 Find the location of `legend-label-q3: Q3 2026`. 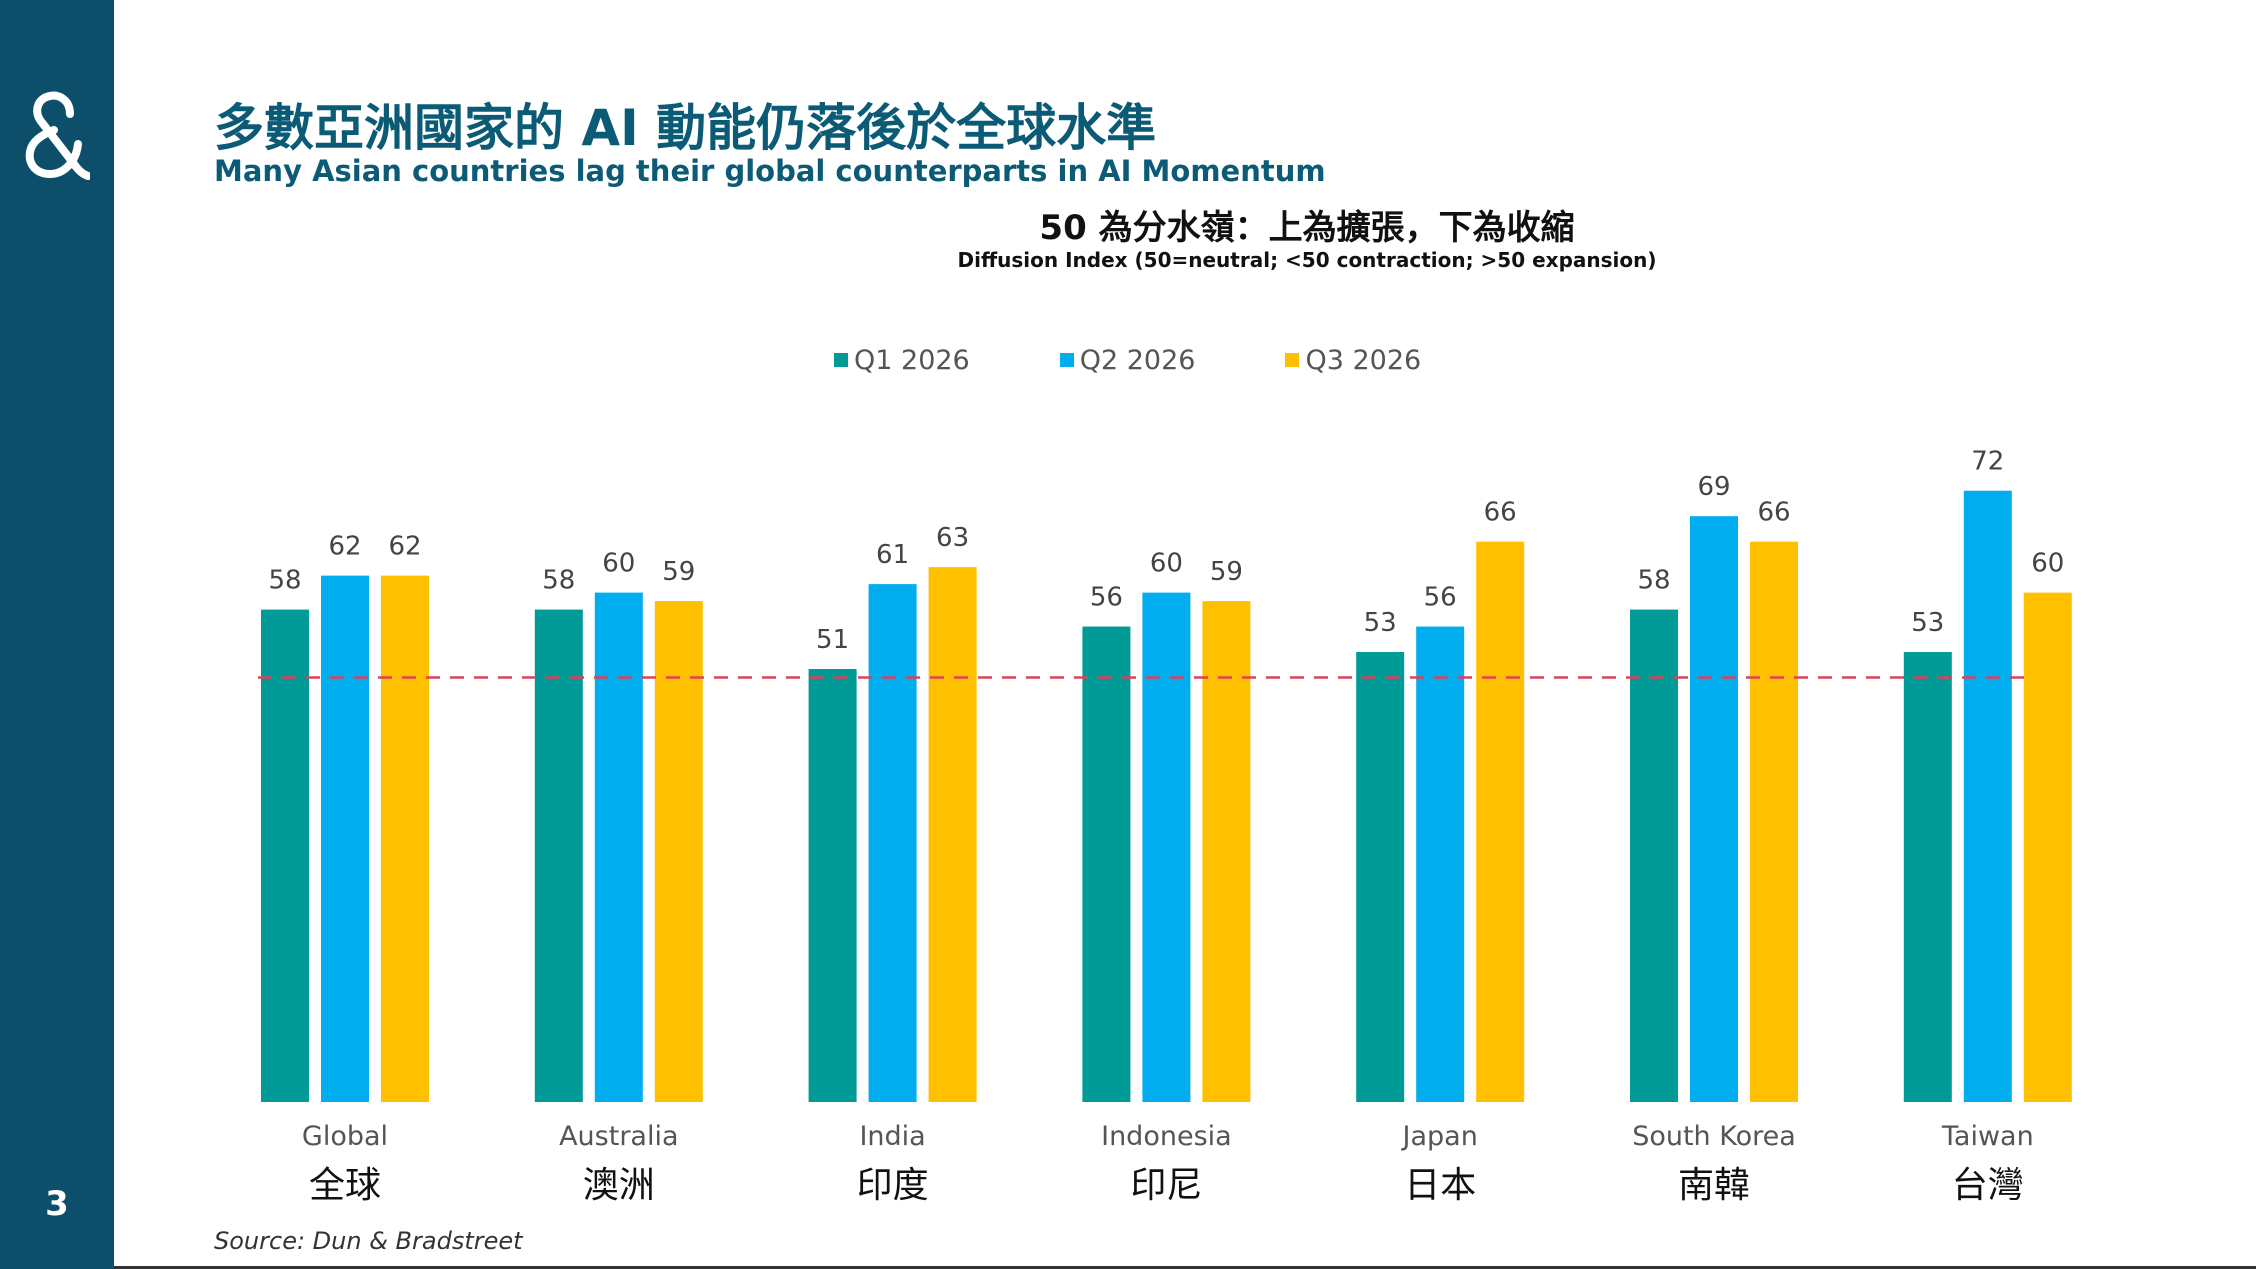

legend-label-q3: Q3 2026 is located at coordinates (1363, 360).